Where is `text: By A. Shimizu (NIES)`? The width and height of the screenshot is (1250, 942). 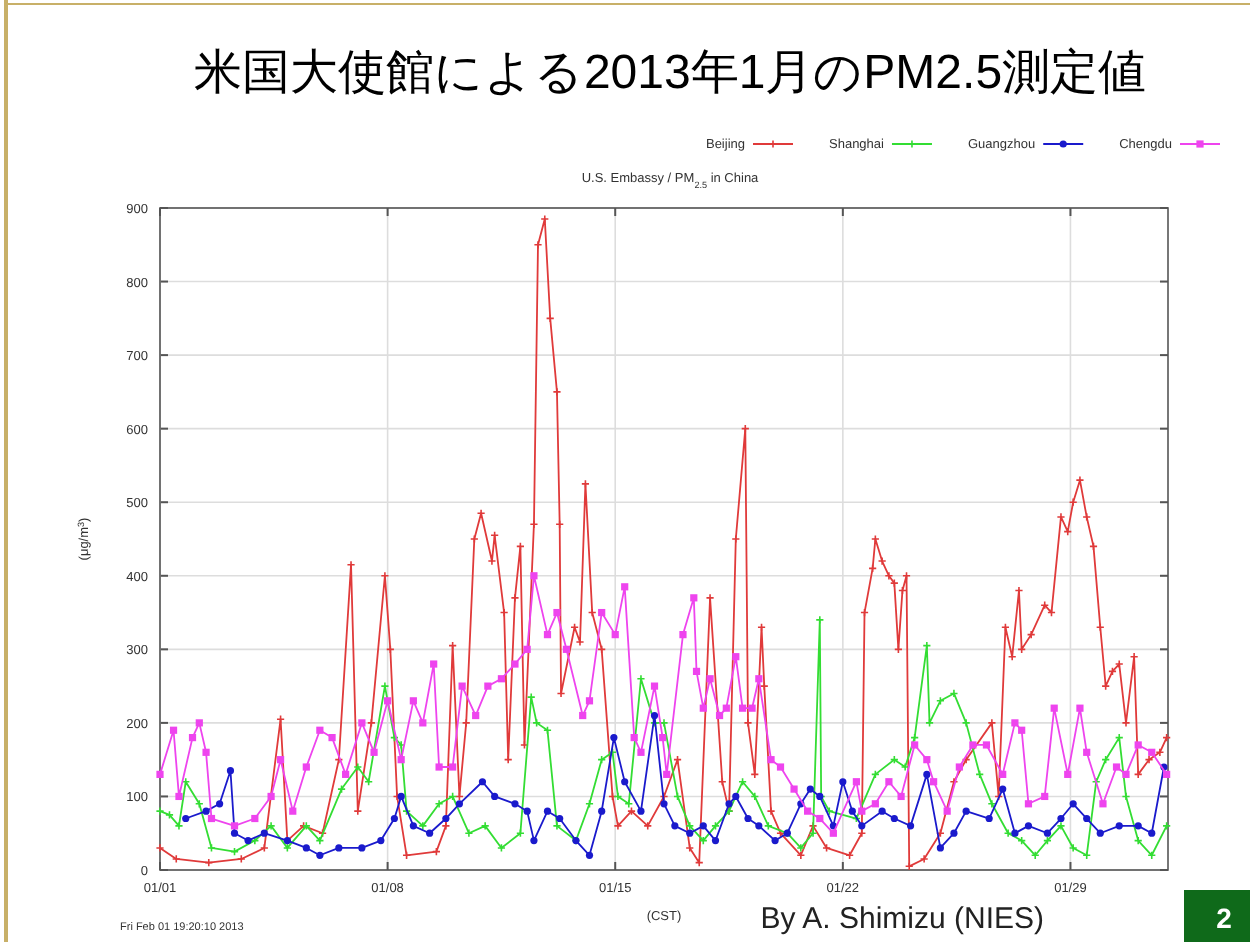 text: By A. Shimizu (NIES) is located at coordinates (902, 919).